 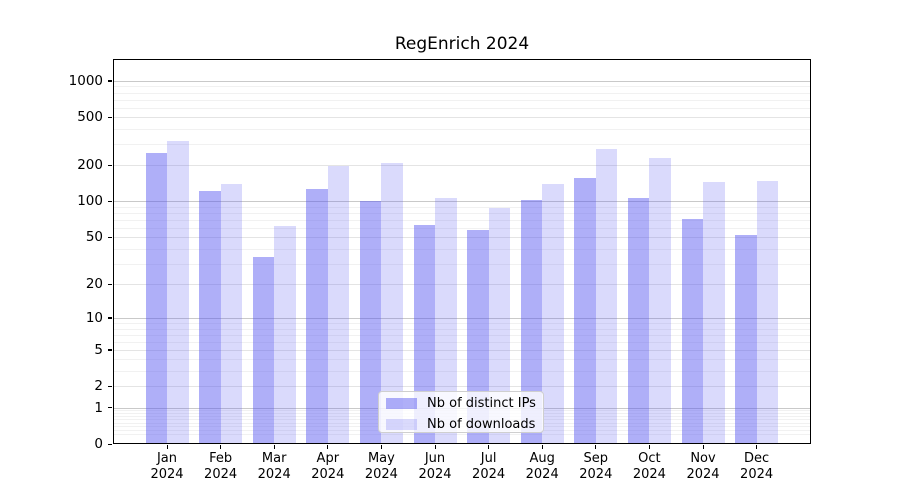 I want to click on x-tick-label-jun: Jun 2024, so click(x=435, y=467).